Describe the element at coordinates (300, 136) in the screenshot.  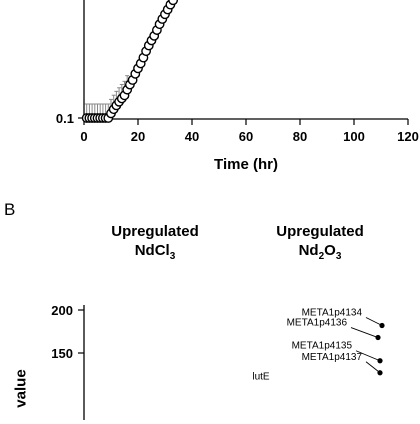
I see `x-tick-label: 80` at that location.